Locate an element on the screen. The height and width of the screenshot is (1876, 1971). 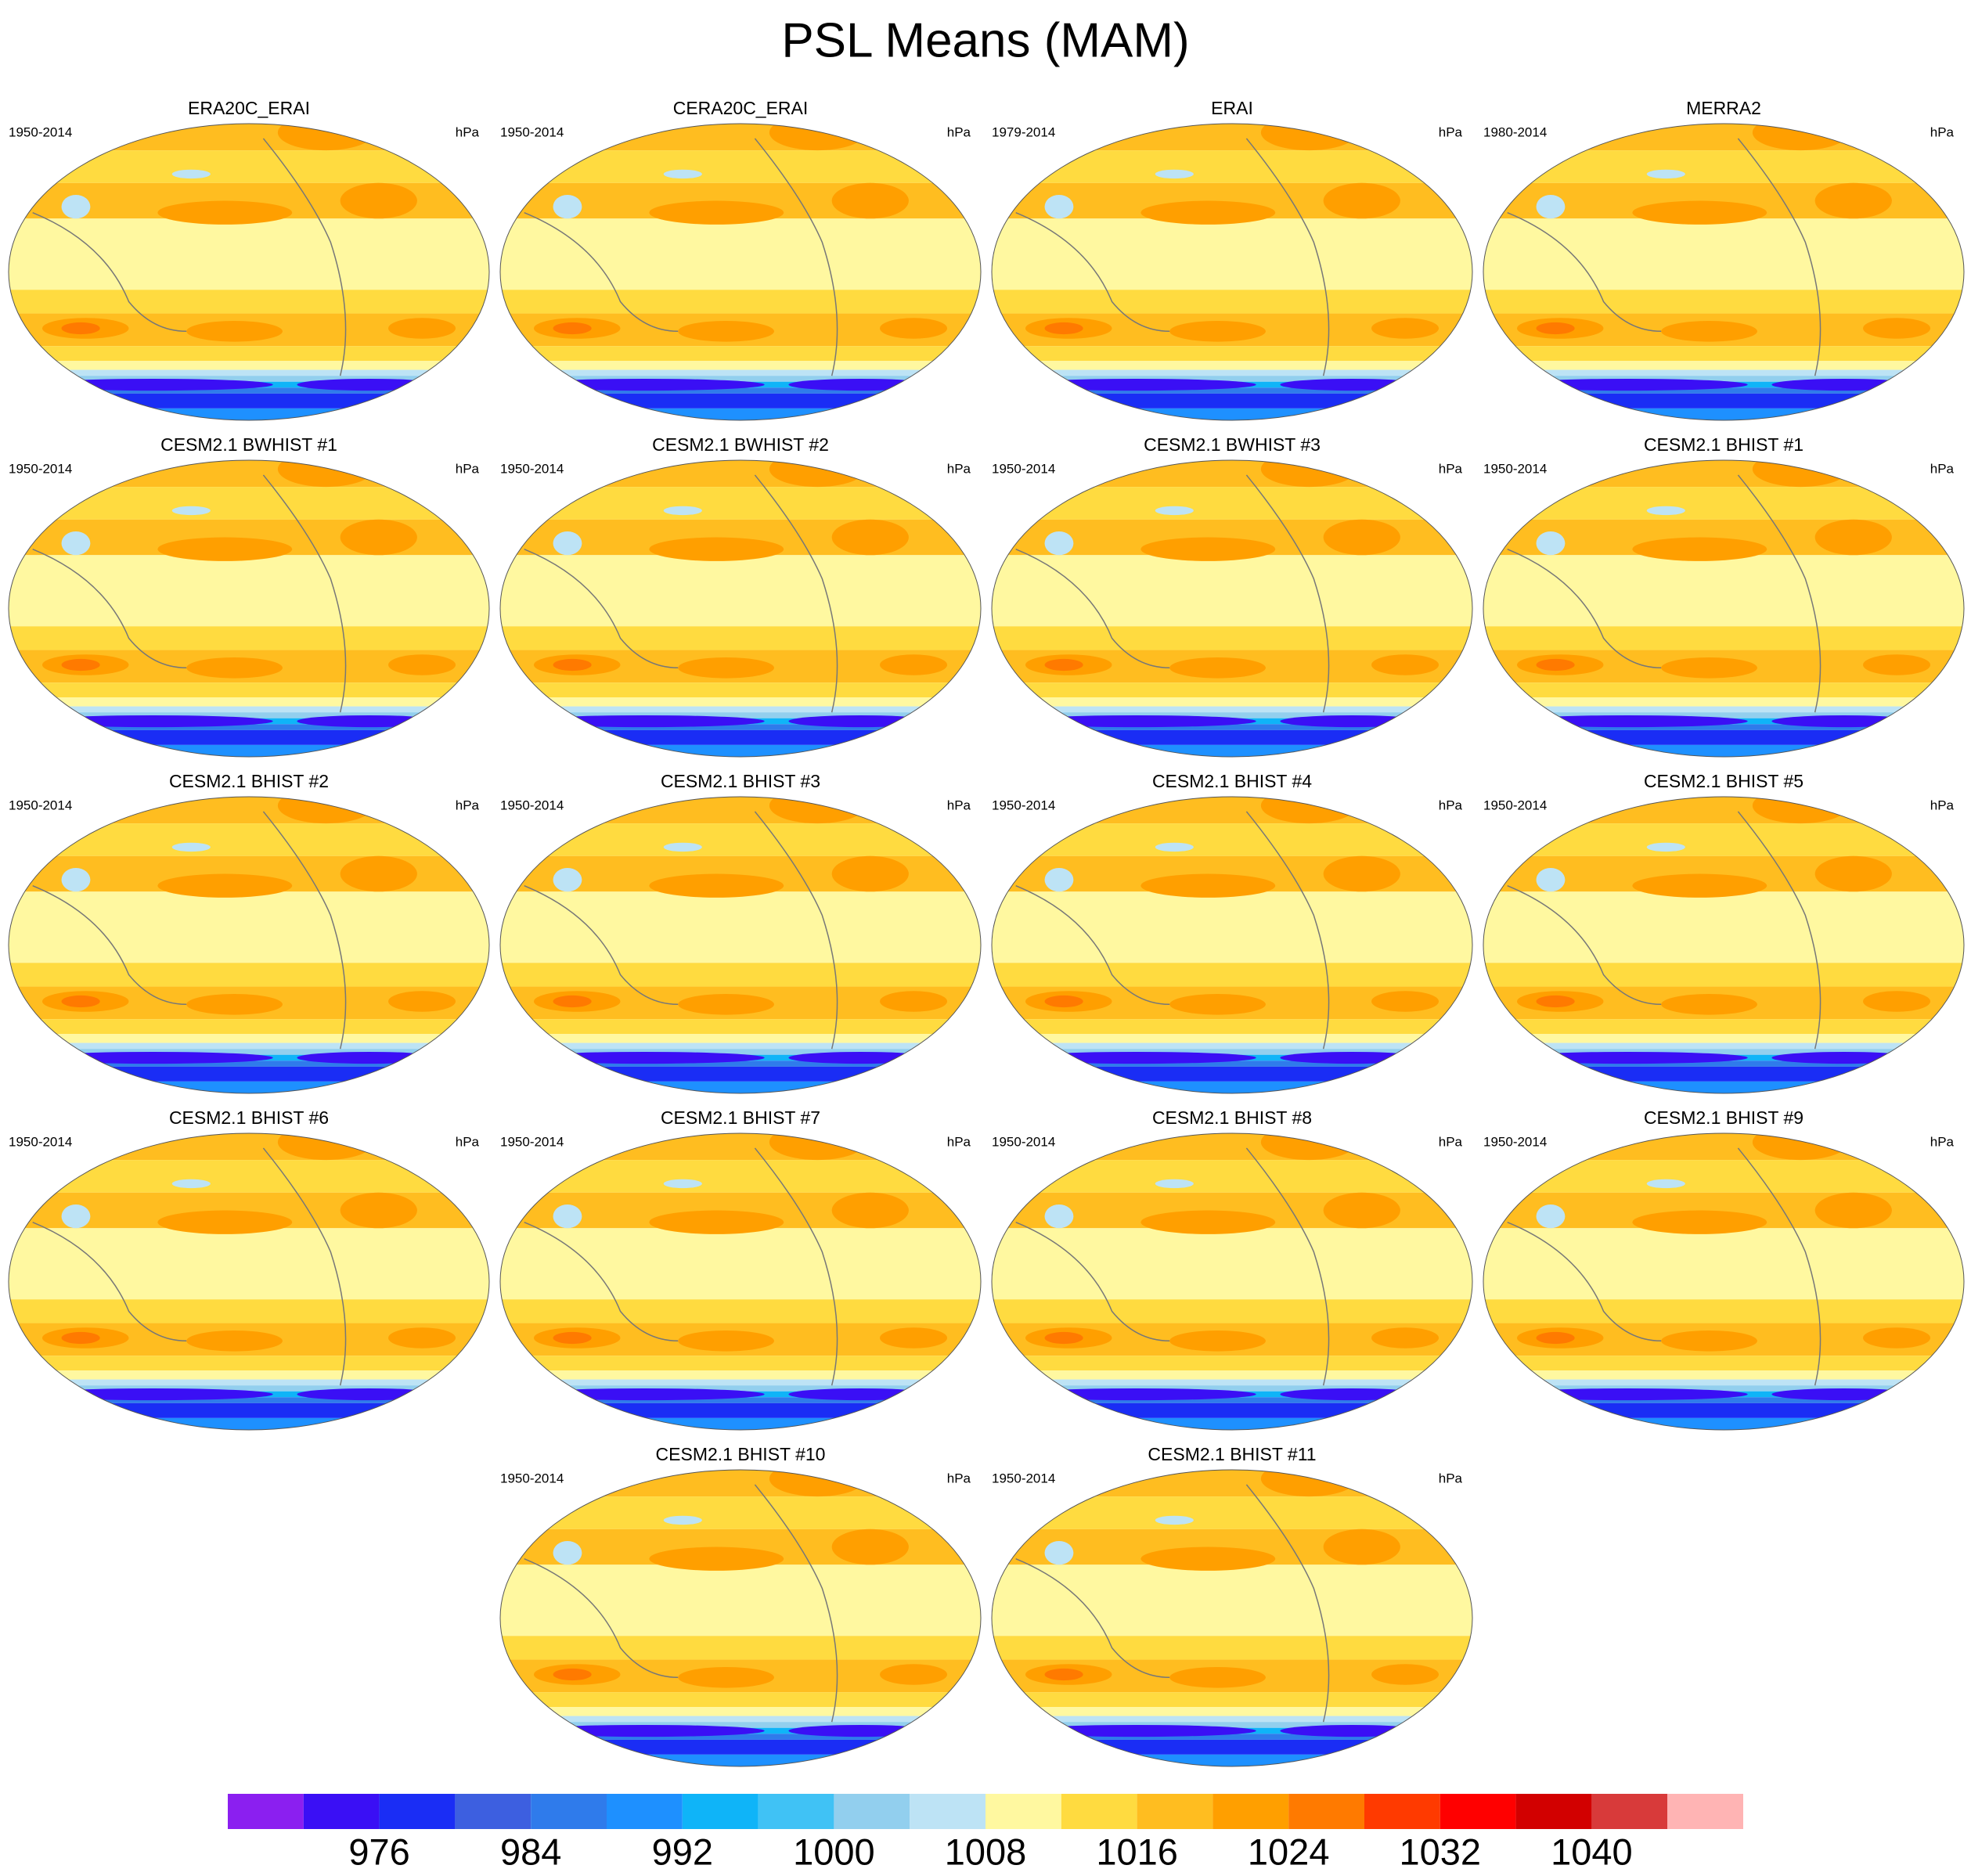
panel: ERAI 1979-2014 hPa is located at coordinates (1232, 259).